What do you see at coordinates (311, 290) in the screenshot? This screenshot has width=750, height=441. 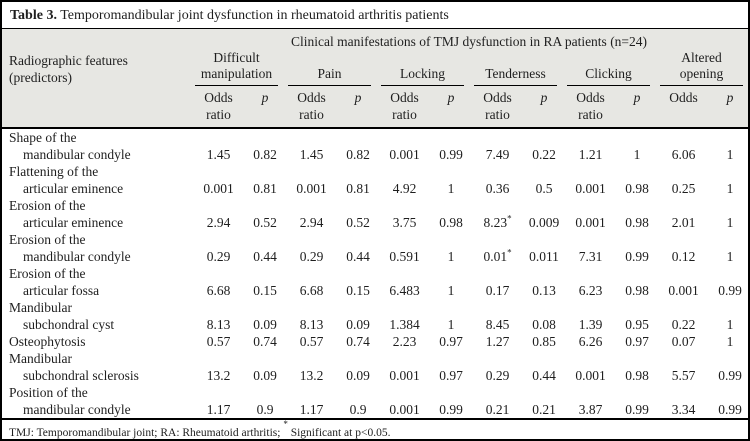 I see `odds-ratio-value: 6.68` at bounding box center [311, 290].